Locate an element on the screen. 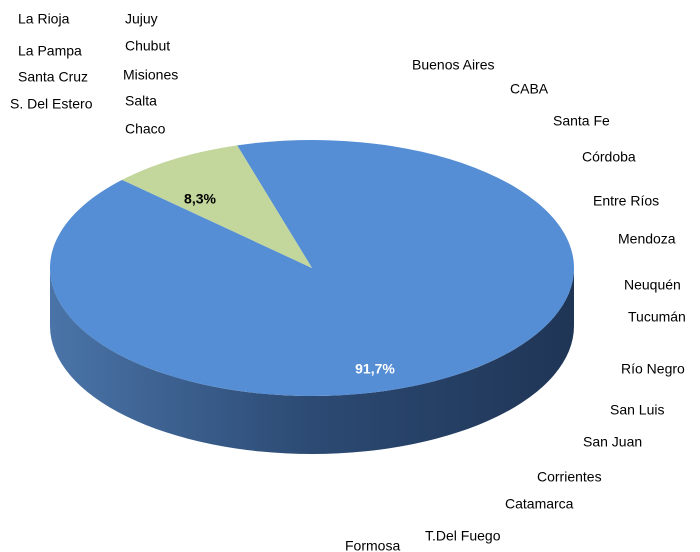  region-label: CABA is located at coordinates (529, 89).